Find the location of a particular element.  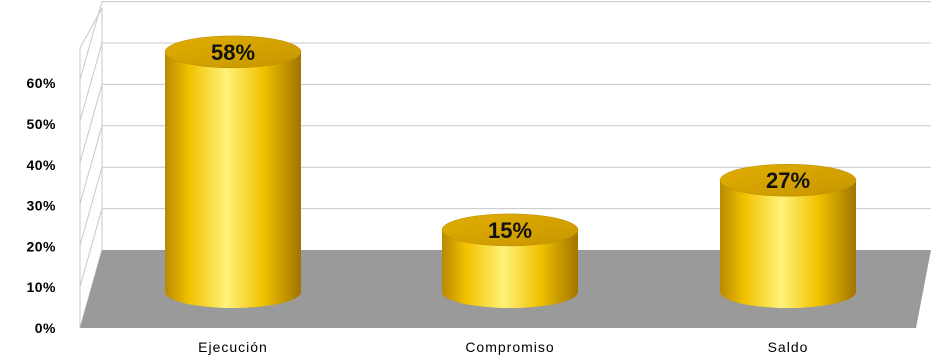

y-tick-label: 10% is located at coordinates (41, 287).